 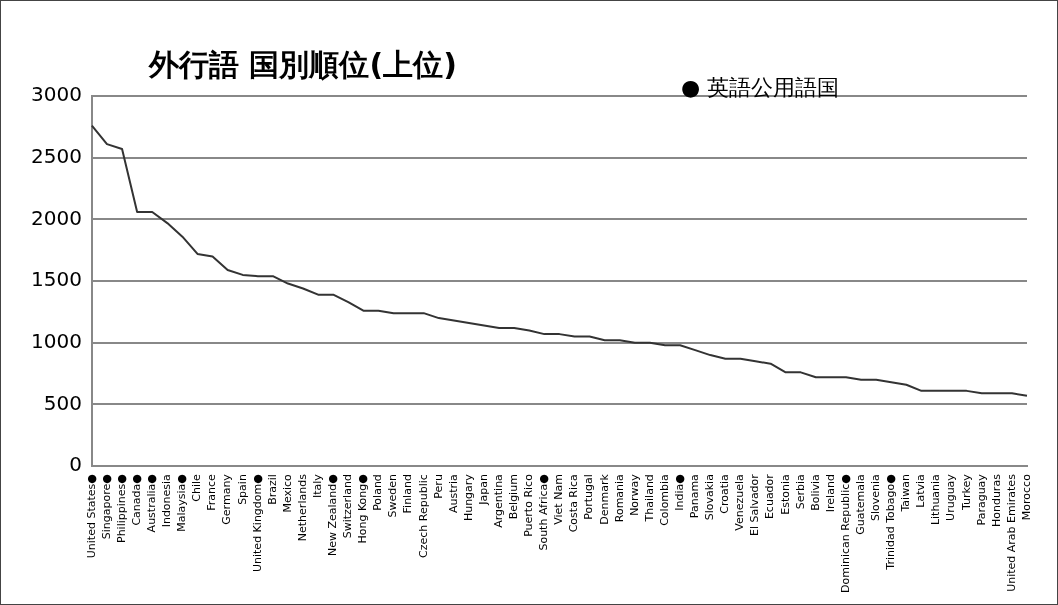 I want to click on y-tick-label: 1000, so click(x=56, y=340).